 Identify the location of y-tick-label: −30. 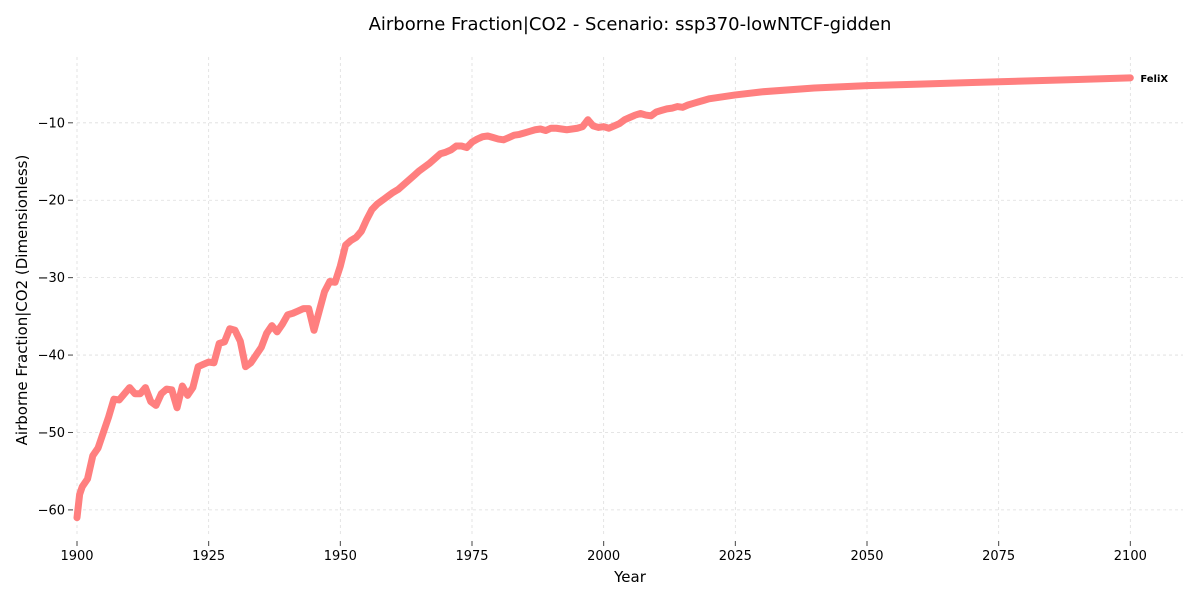
(51, 278).